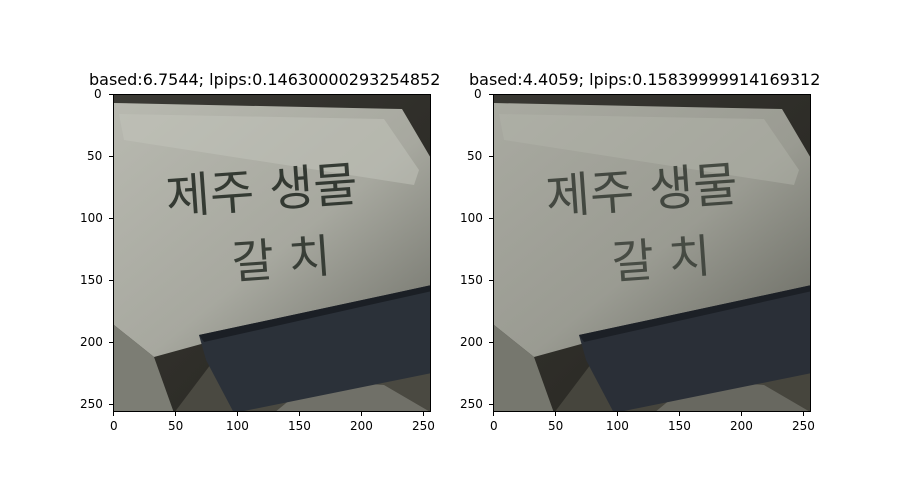 This screenshot has width=900, height=500. What do you see at coordinates (265, 79) in the screenshot?
I see `left-panel-title: based:6.7544; lpips:0.14630000293254852` at bounding box center [265, 79].